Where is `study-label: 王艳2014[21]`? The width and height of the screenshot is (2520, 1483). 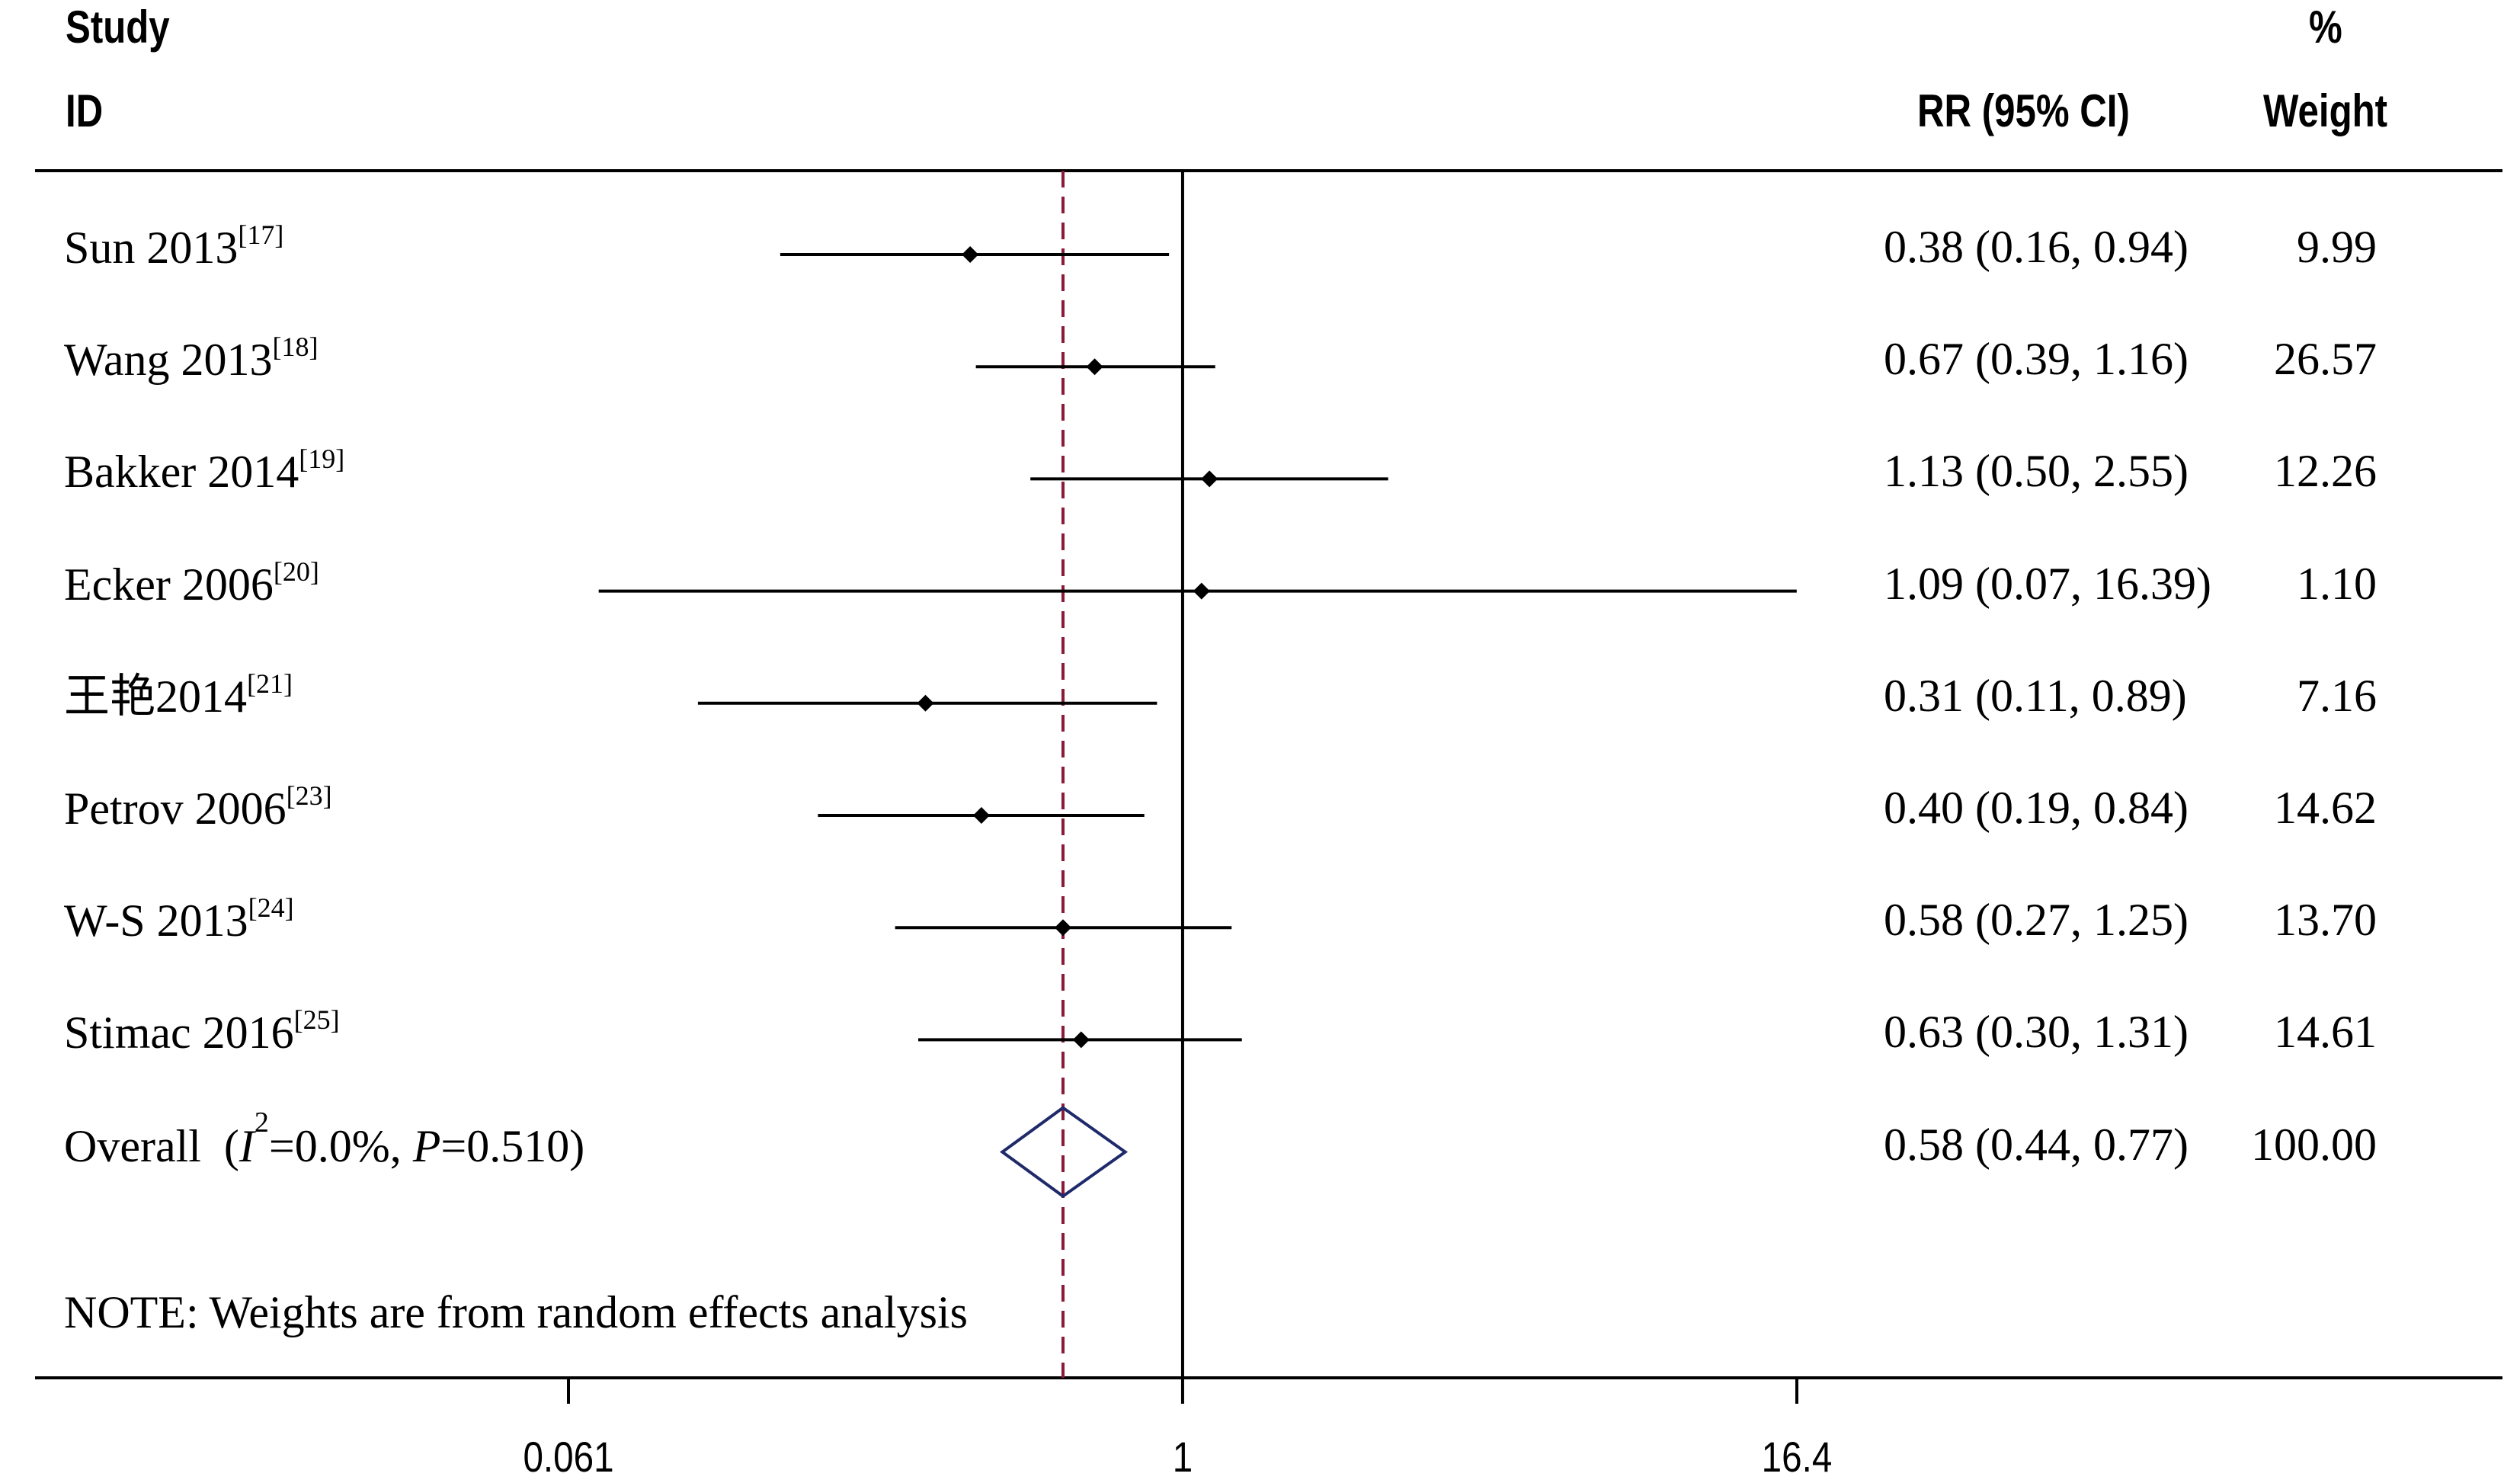 study-label: 王艳2014[21] is located at coordinates (178, 696).